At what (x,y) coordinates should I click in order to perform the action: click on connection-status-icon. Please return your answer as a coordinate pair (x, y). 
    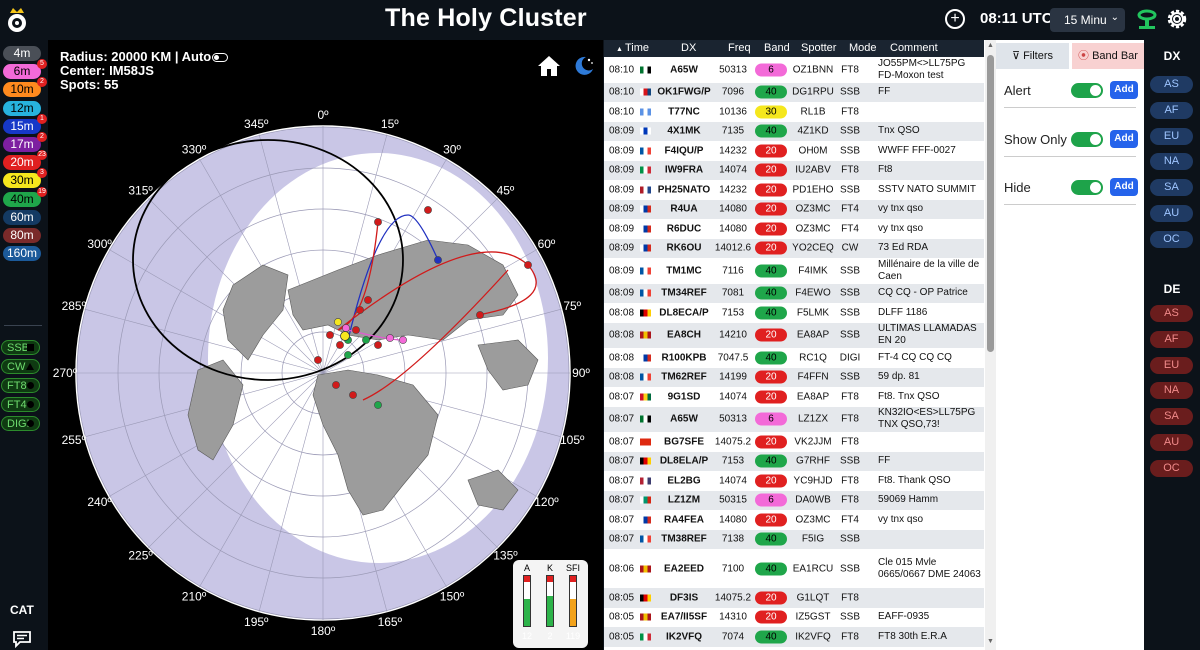
    Looking at the image, I should click on (1147, 19).